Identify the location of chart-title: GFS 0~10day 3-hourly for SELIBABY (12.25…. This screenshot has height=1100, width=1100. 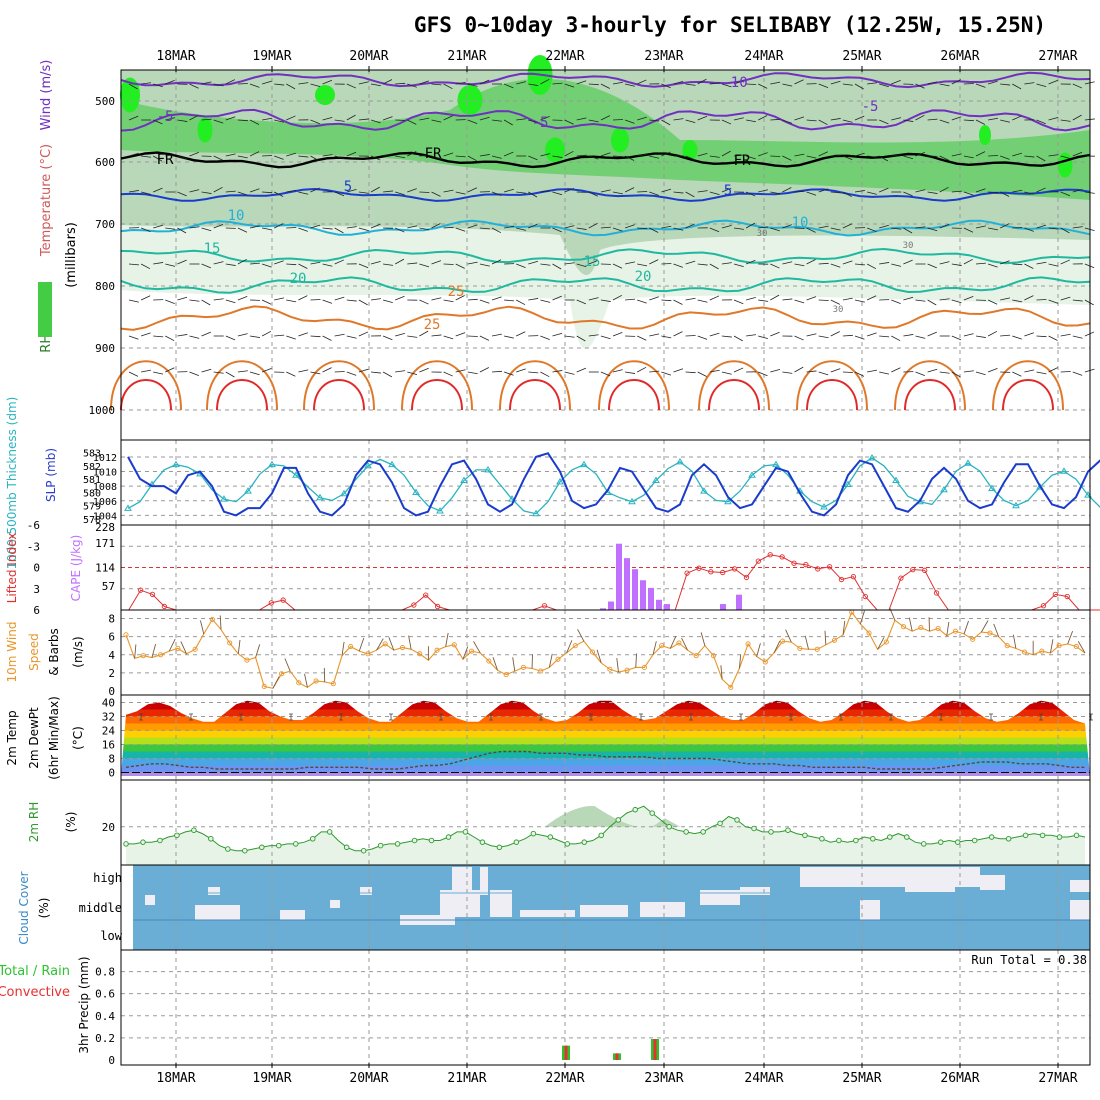
(730, 25).